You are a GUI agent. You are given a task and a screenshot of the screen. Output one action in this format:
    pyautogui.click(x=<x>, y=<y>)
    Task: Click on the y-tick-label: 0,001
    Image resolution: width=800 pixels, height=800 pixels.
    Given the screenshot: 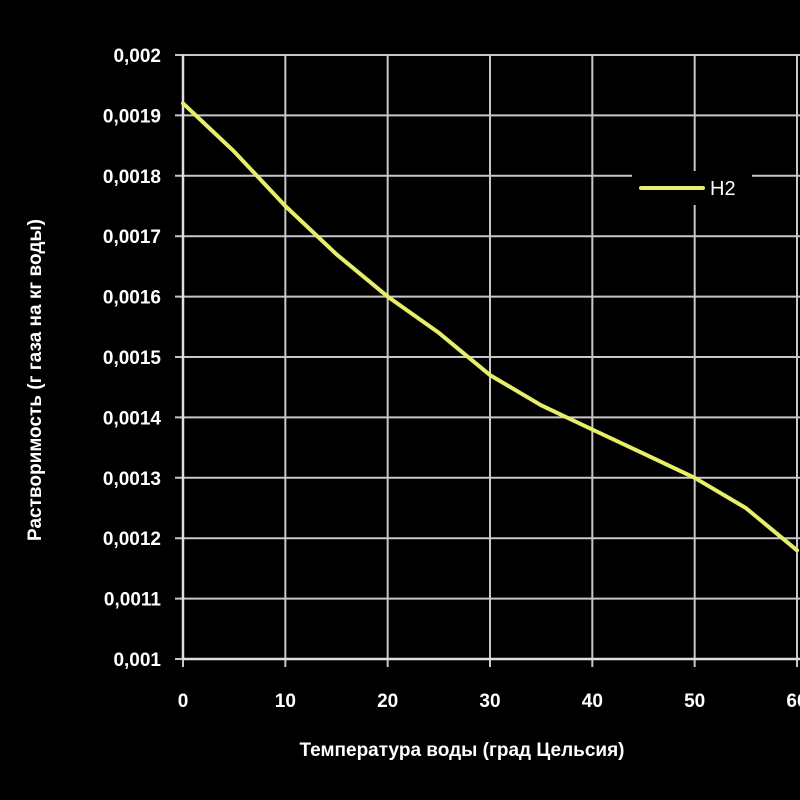 What is the action you would take?
    pyautogui.click(x=137, y=660)
    